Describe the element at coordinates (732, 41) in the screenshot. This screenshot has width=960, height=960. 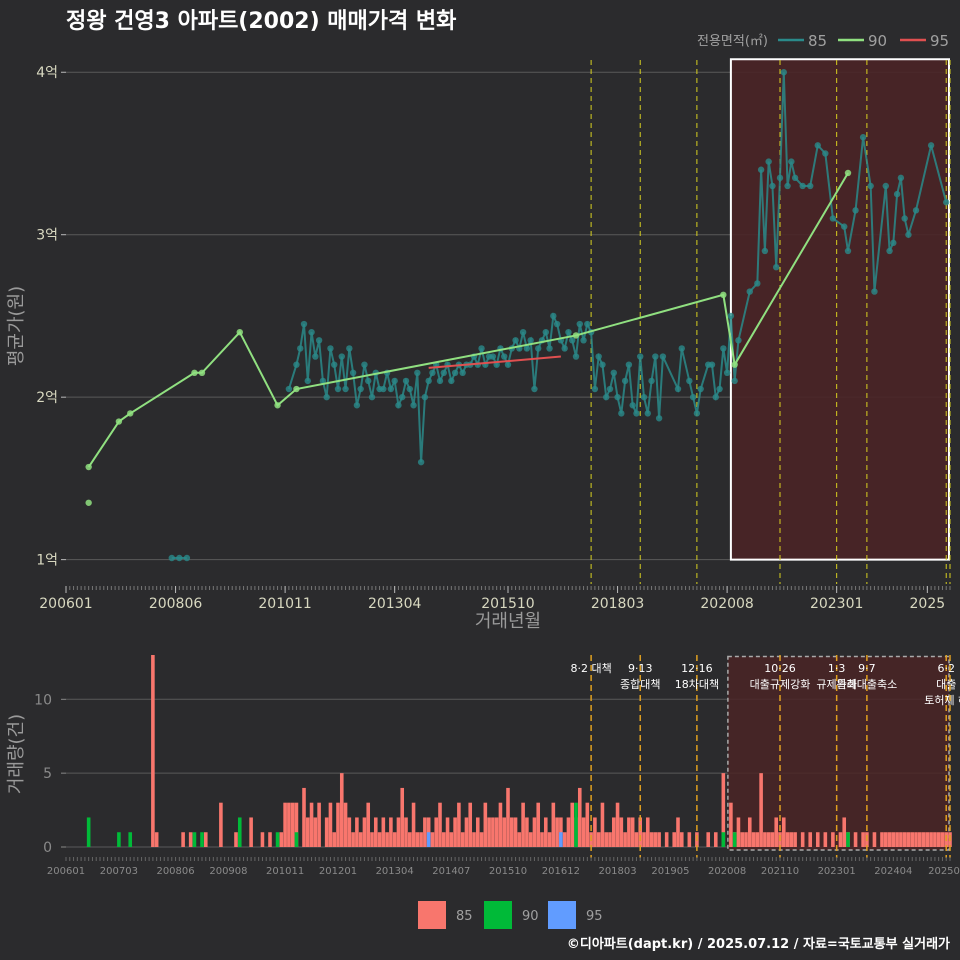
I see `legend-title: 전용면적(㎡)` at that location.